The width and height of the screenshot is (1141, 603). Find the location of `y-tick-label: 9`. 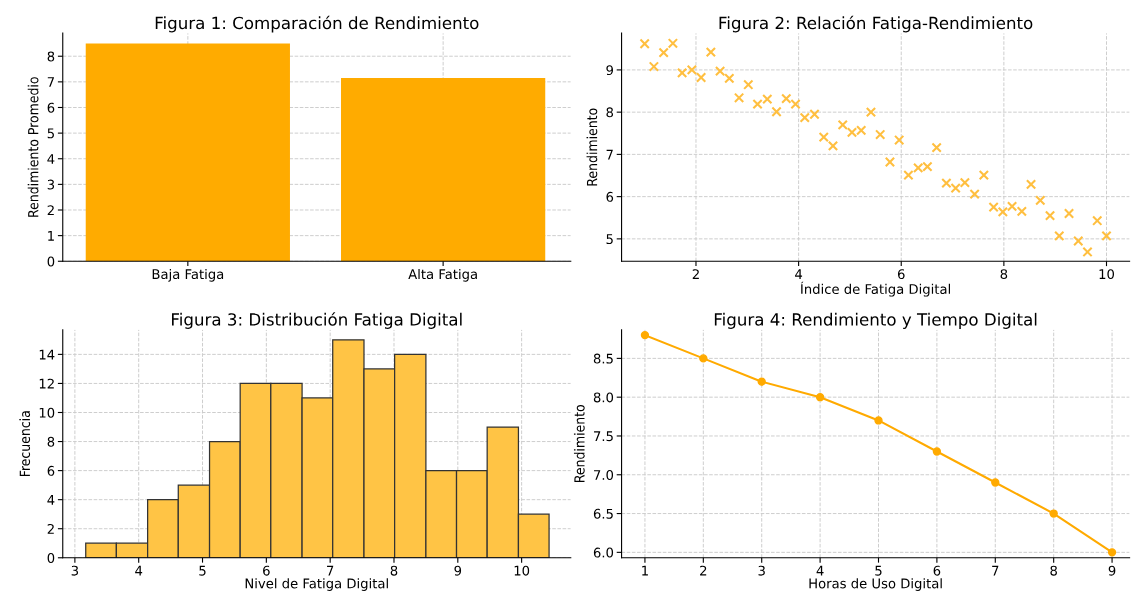

y-tick-label: 9 is located at coordinates (610, 70).